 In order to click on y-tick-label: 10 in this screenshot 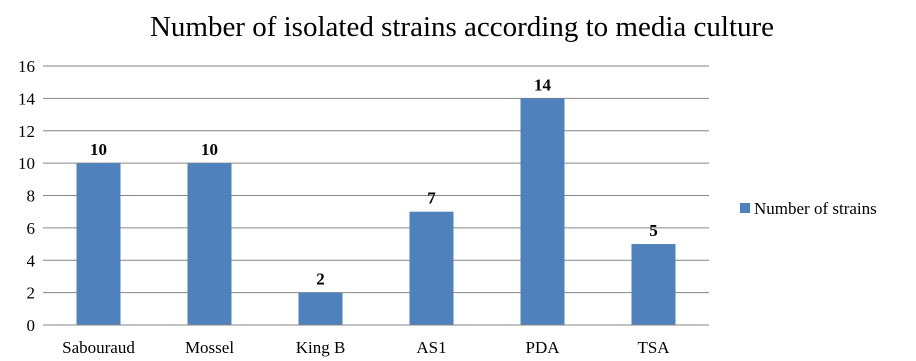, I will do `click(26, 163)`.